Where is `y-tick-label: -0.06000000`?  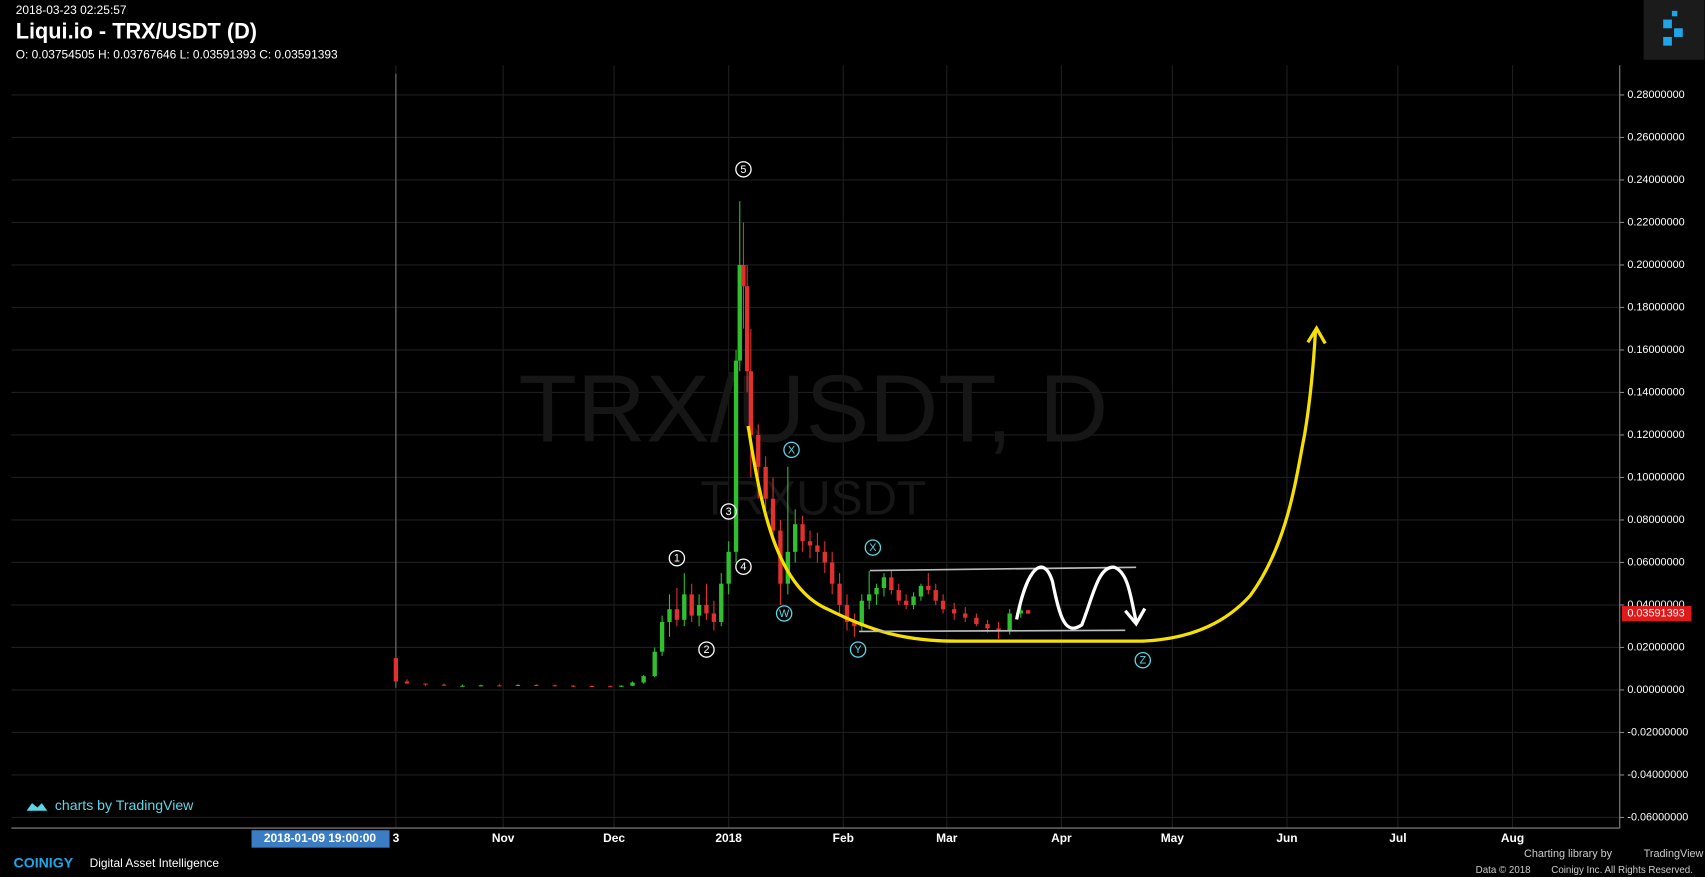
y-tick-label: -0.06000000 is located at coordinates (1657, 817).